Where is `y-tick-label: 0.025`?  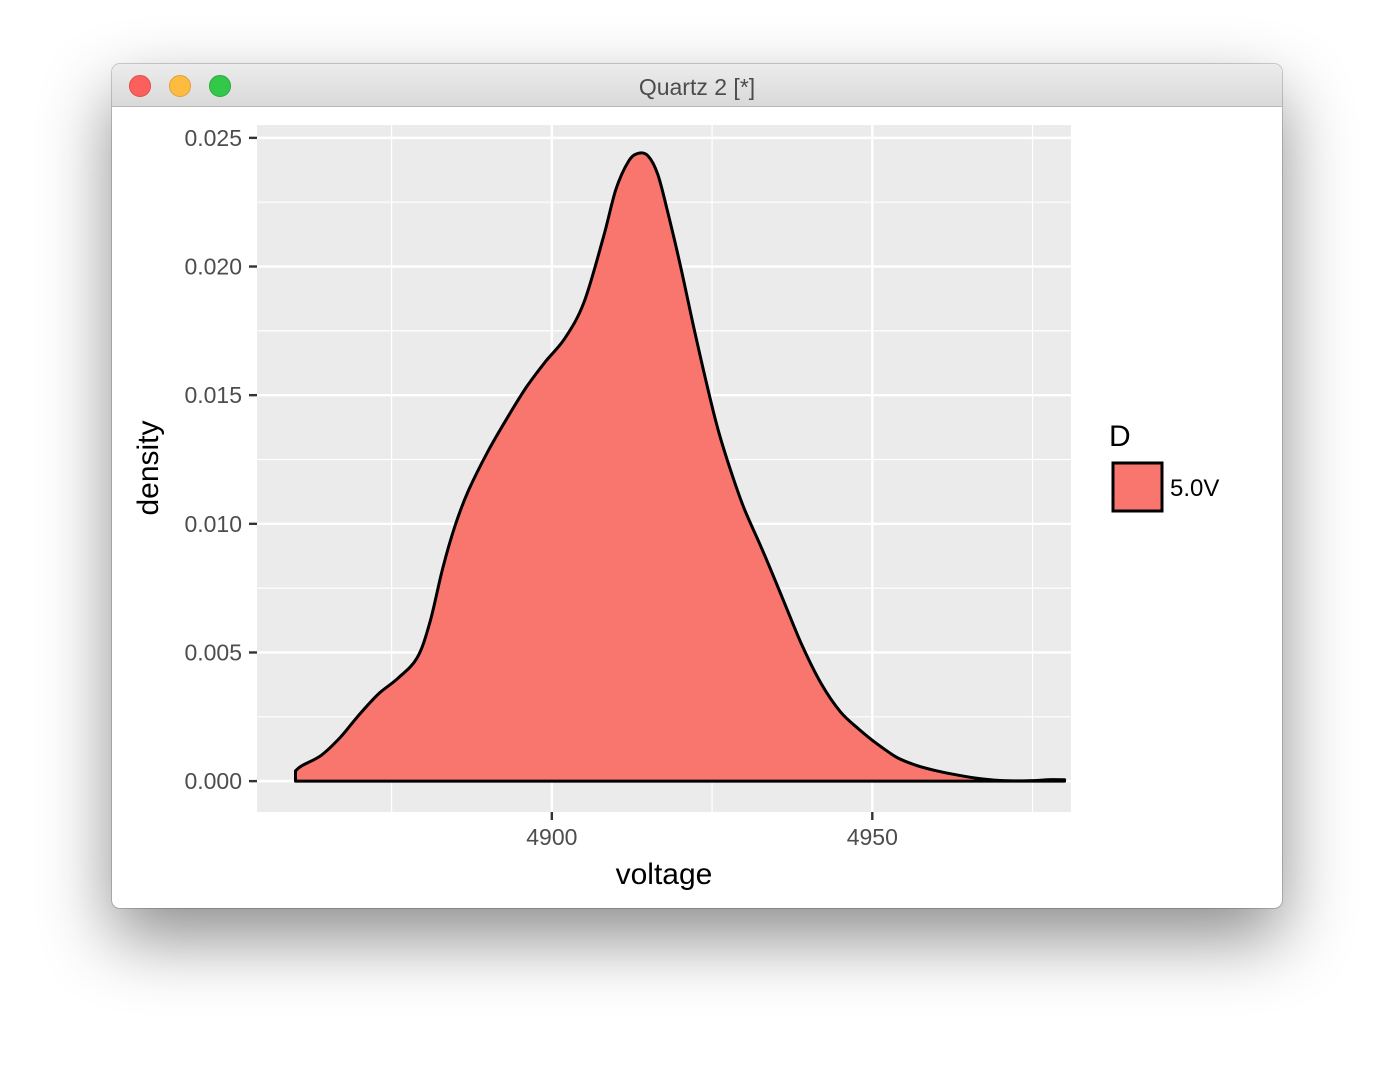 y-tick-label: 0.025 is located at coordinates (213, 138).